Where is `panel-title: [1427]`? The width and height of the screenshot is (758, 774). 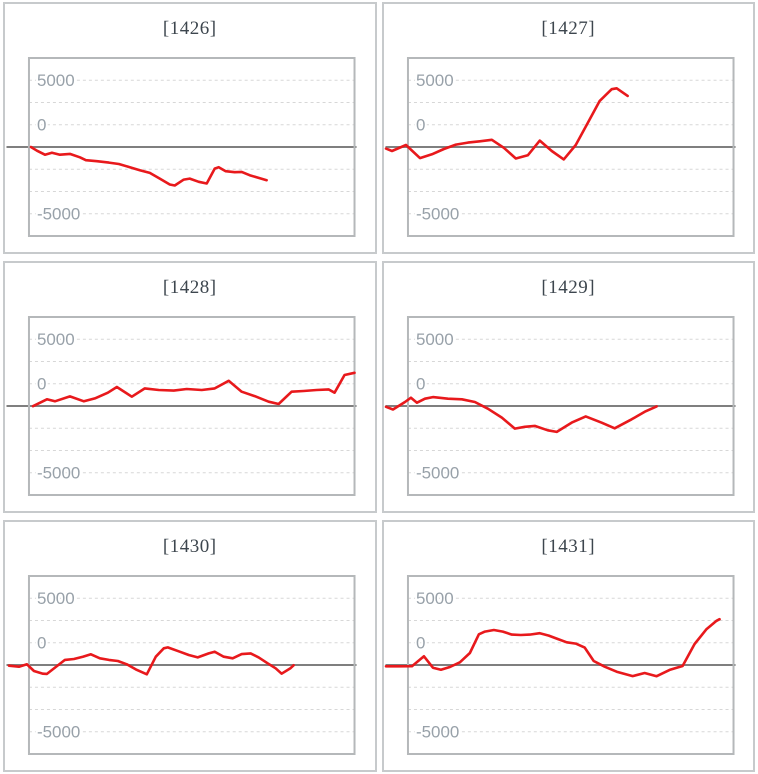 panel-title: [1427] is located at coordinates (568, 28).